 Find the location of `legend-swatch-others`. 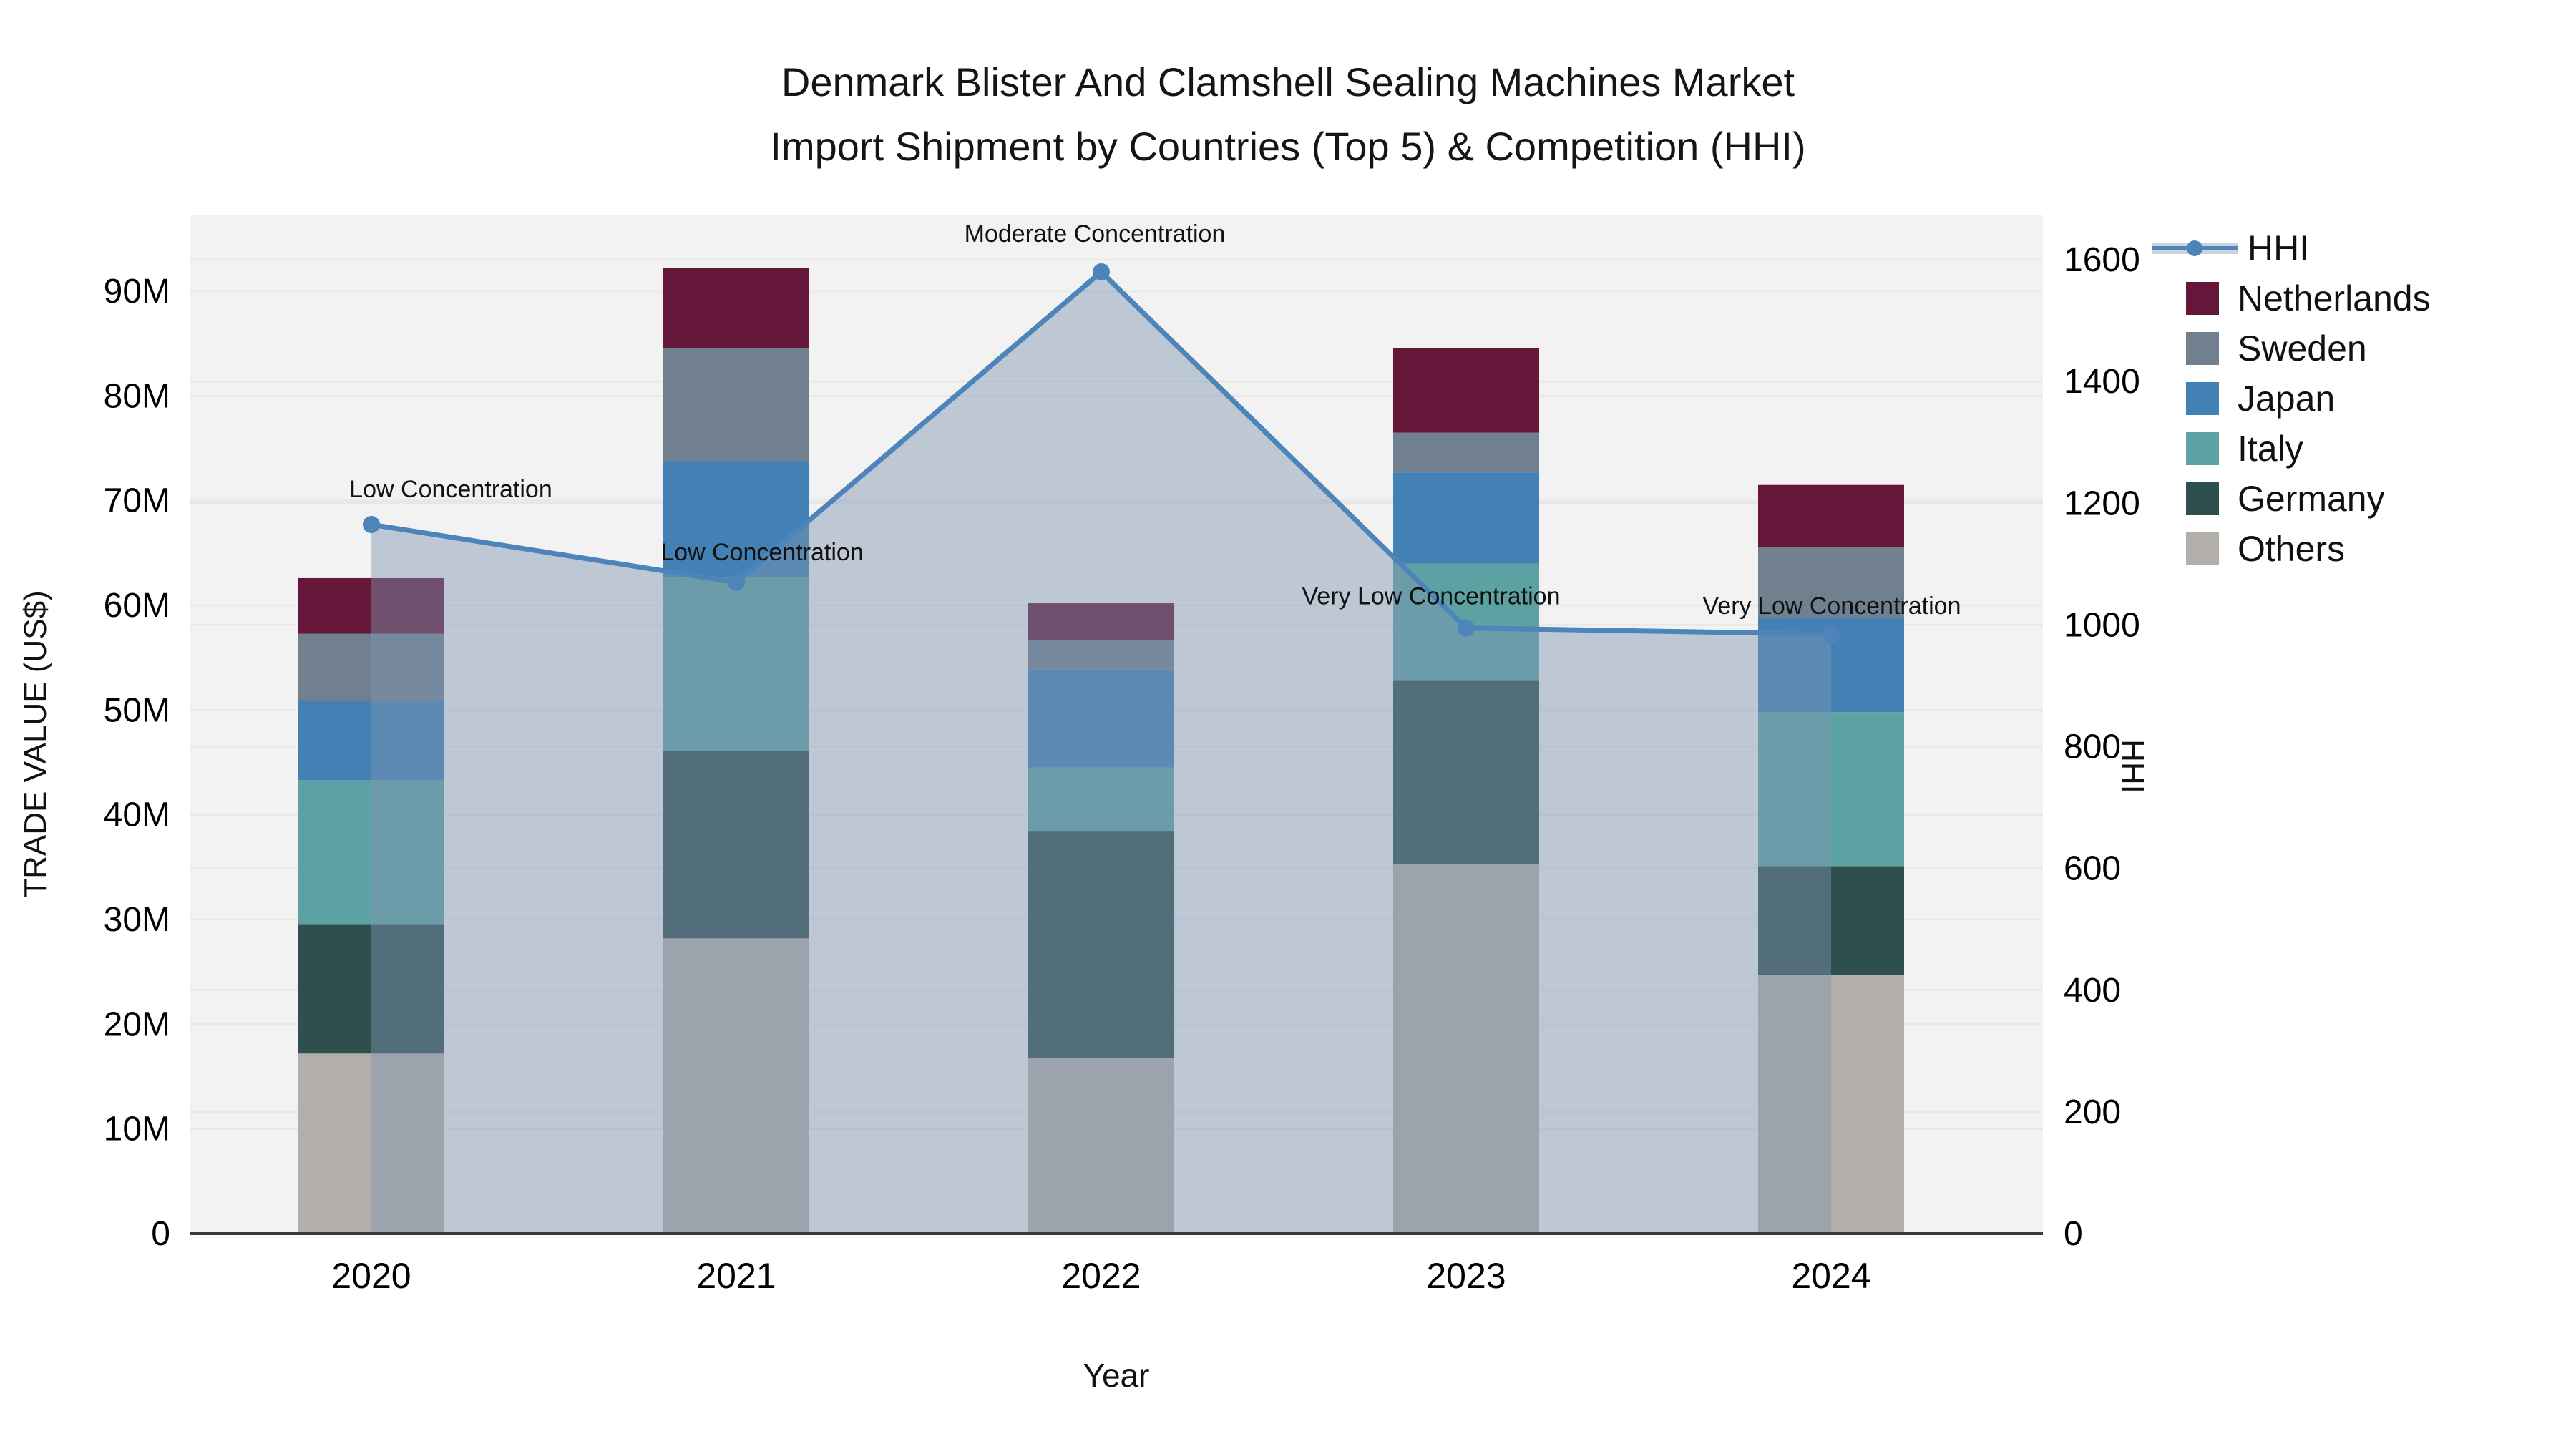

legend-swatch-others is located at coordinates (2202, 548).